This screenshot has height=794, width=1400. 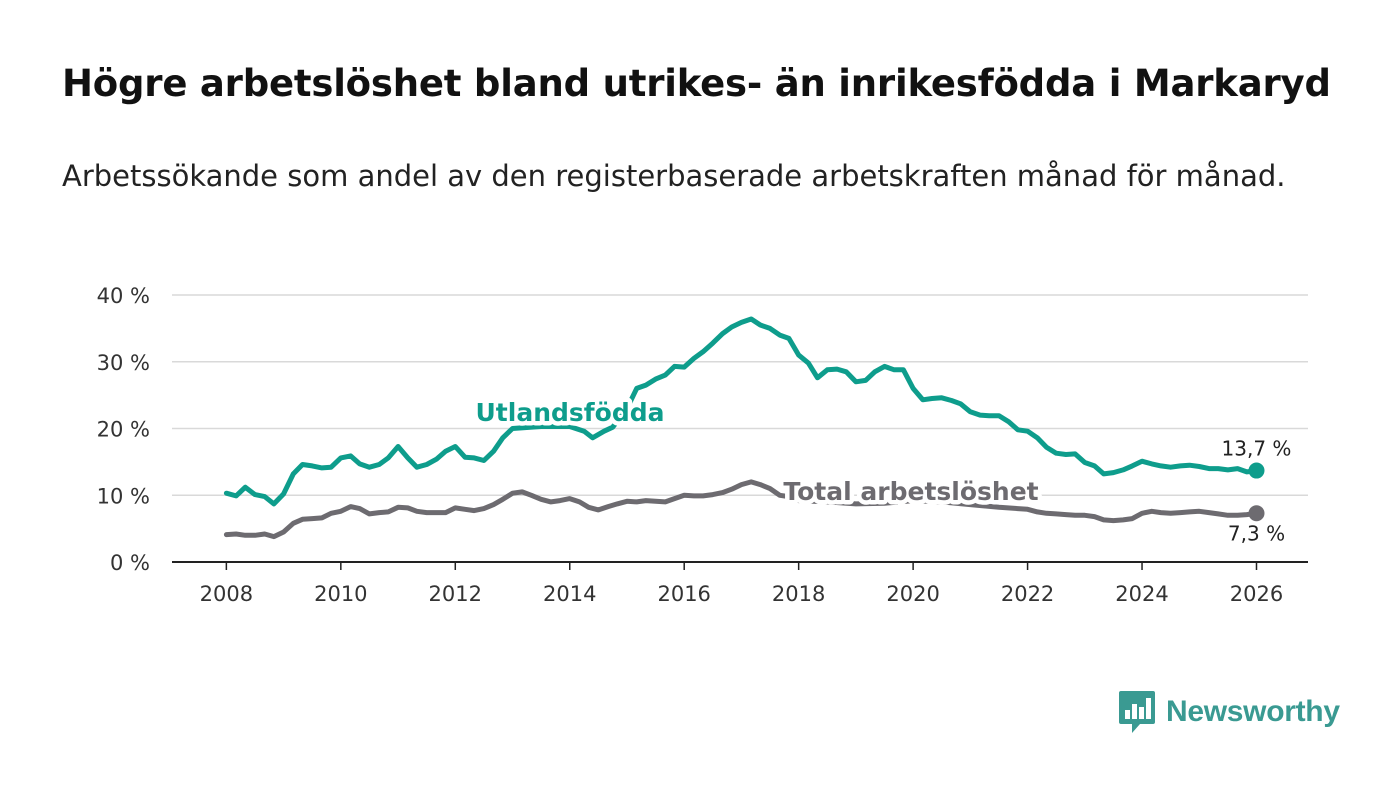 What do you see at coordinates (741, 509) in the screenshot?
I see `series-line-total` at bounding box center [741, 509].